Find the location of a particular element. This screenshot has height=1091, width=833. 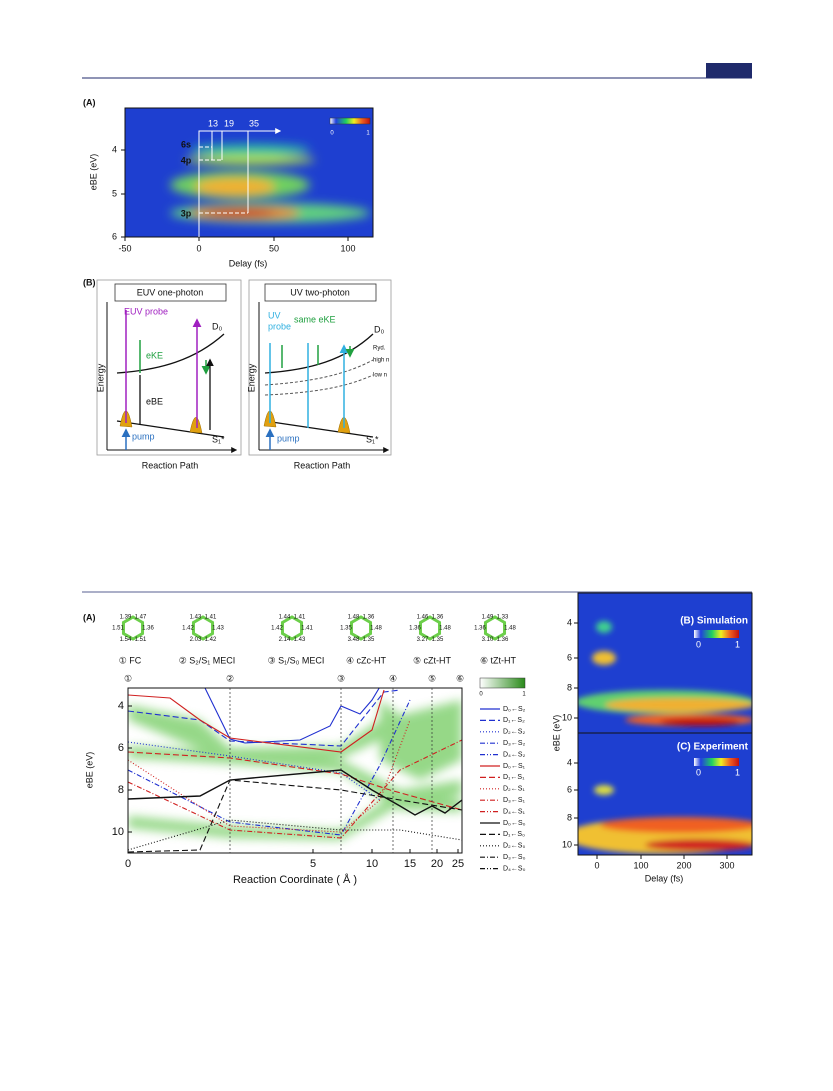

legend-label: D₃←S₂ is located at coordinates (514, 743).